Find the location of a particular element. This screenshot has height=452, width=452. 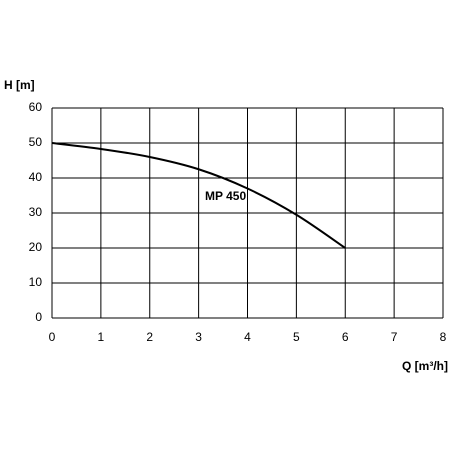

y-tick-label: 40 is located at coordinates (36, 177).